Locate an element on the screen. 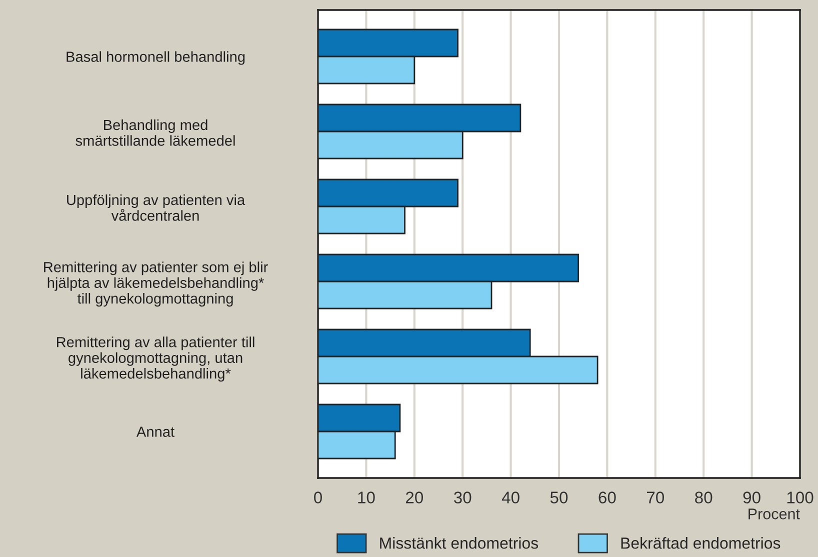 The image size is (818, 557). legend-label: Bekräftad endometrios is located at coordinates (700, 543).